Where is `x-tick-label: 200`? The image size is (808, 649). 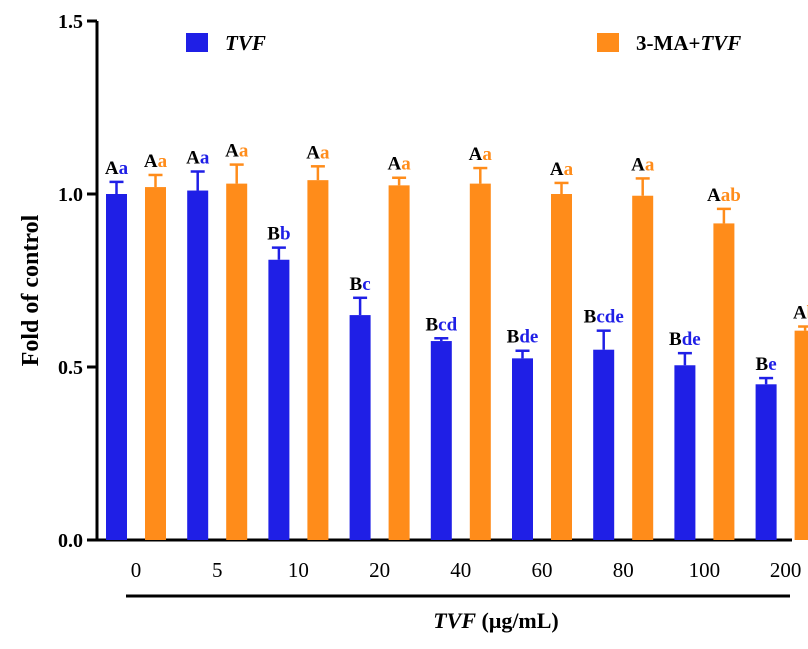
x-tick-label: 200 is located at coordinates (786, 570).